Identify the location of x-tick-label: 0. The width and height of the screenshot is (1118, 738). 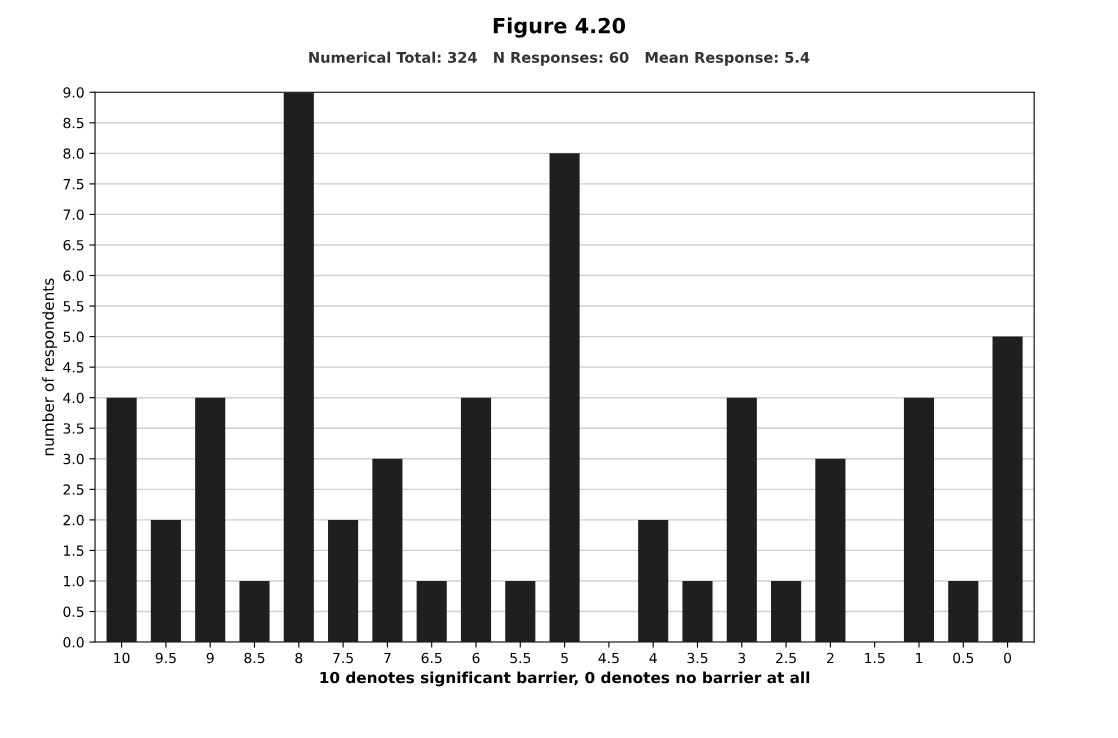
(1008, 658).